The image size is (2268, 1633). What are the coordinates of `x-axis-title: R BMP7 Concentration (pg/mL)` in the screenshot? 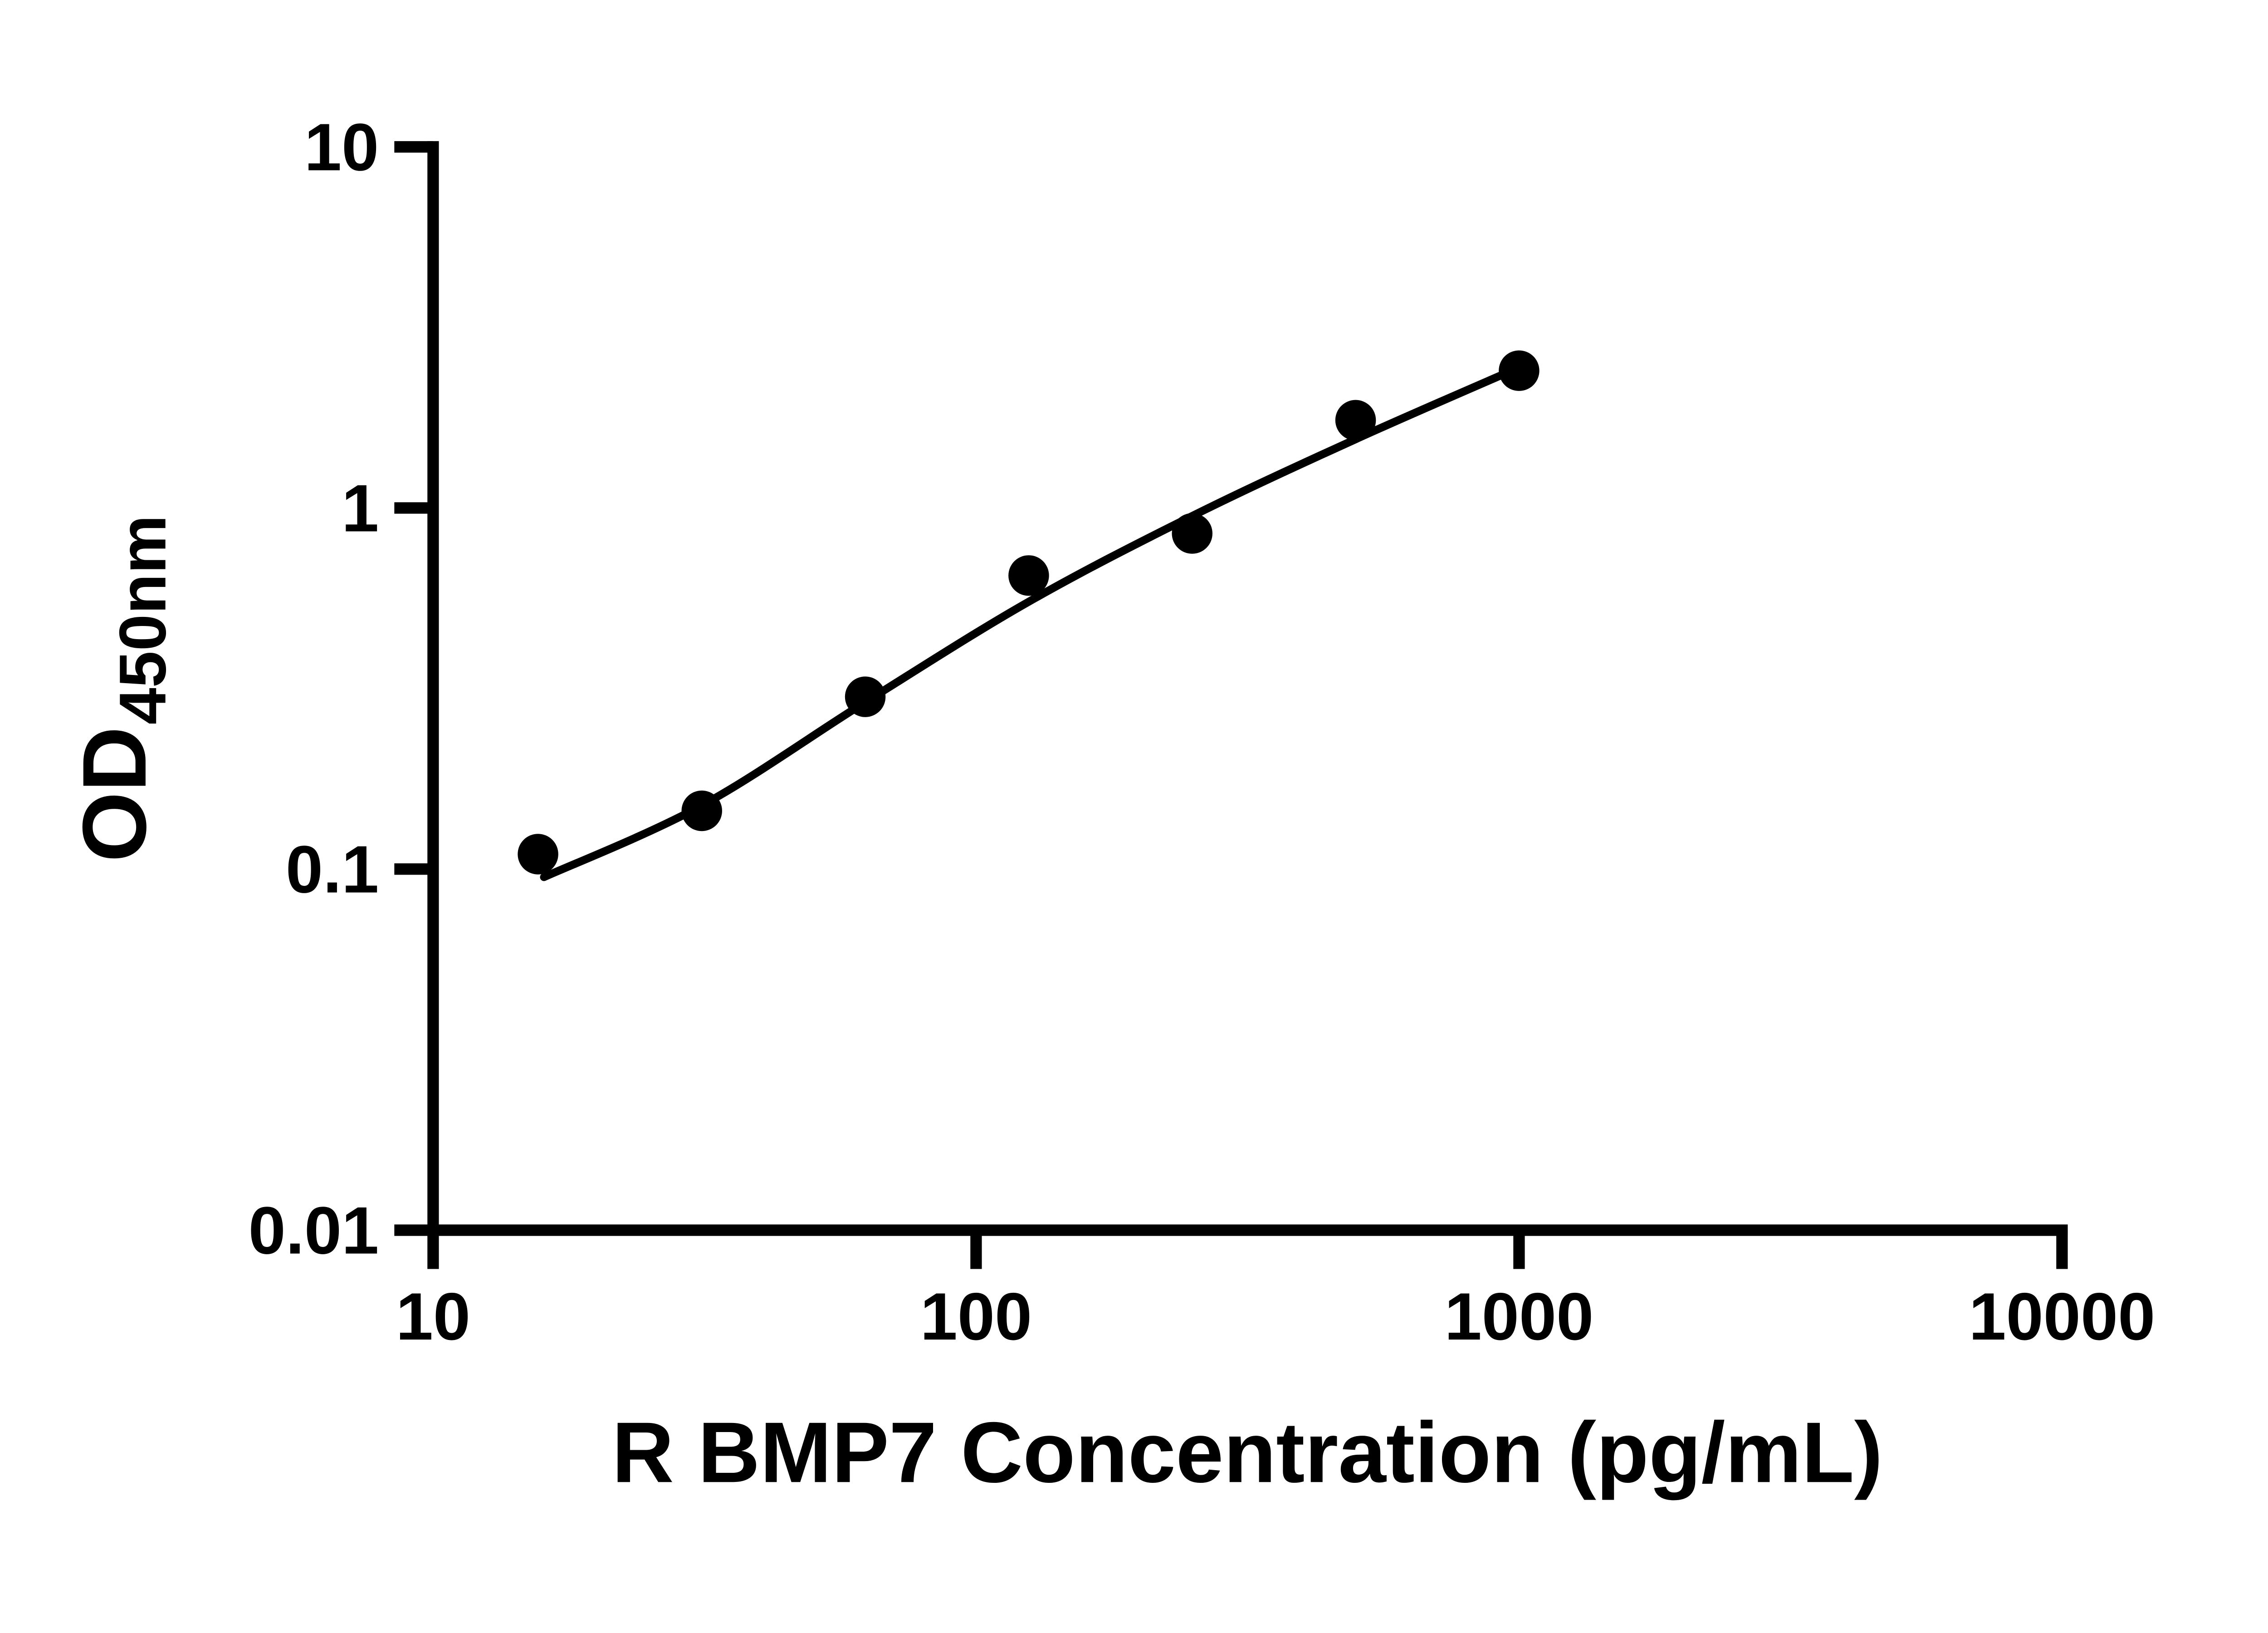 It's located at (1247, 1452).